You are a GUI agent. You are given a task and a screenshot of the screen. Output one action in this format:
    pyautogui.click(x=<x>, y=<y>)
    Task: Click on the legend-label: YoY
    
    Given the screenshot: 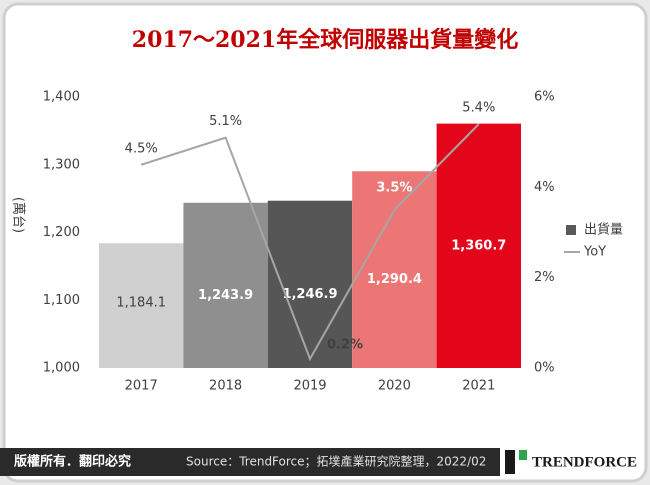 What is the action you would take?
    pyautogui.click(x=594, y=252)
    